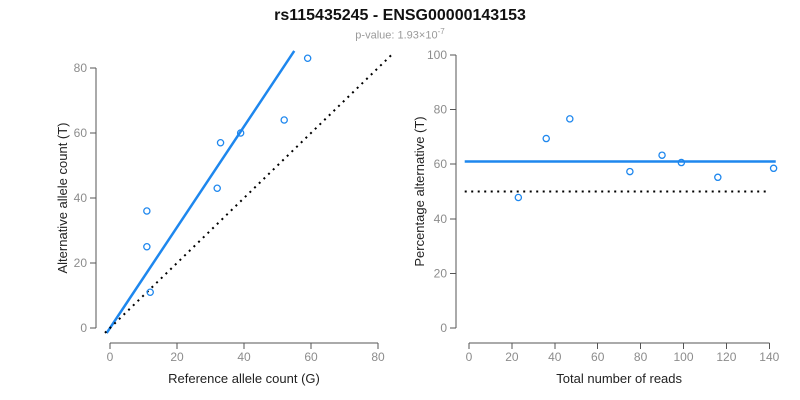 Image resolution: width=800 pixels, height=400 pixels. I want to click on figure-title: rs115435245 - ENSG00000143153, so click(400, 15).